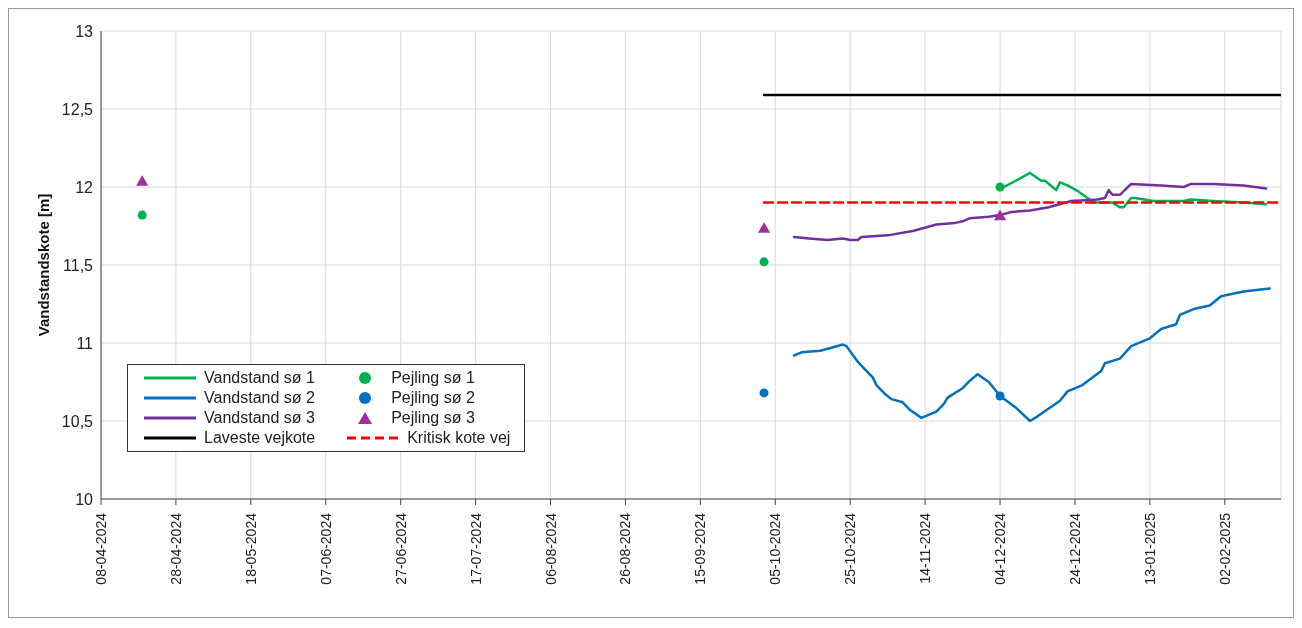 The width and height of the screenshot is (1302, 628). What do you see at coordinates (77, 109) in the screenshot?
I see `y-tick-label: 12,5` at bounding box center [77, 109].